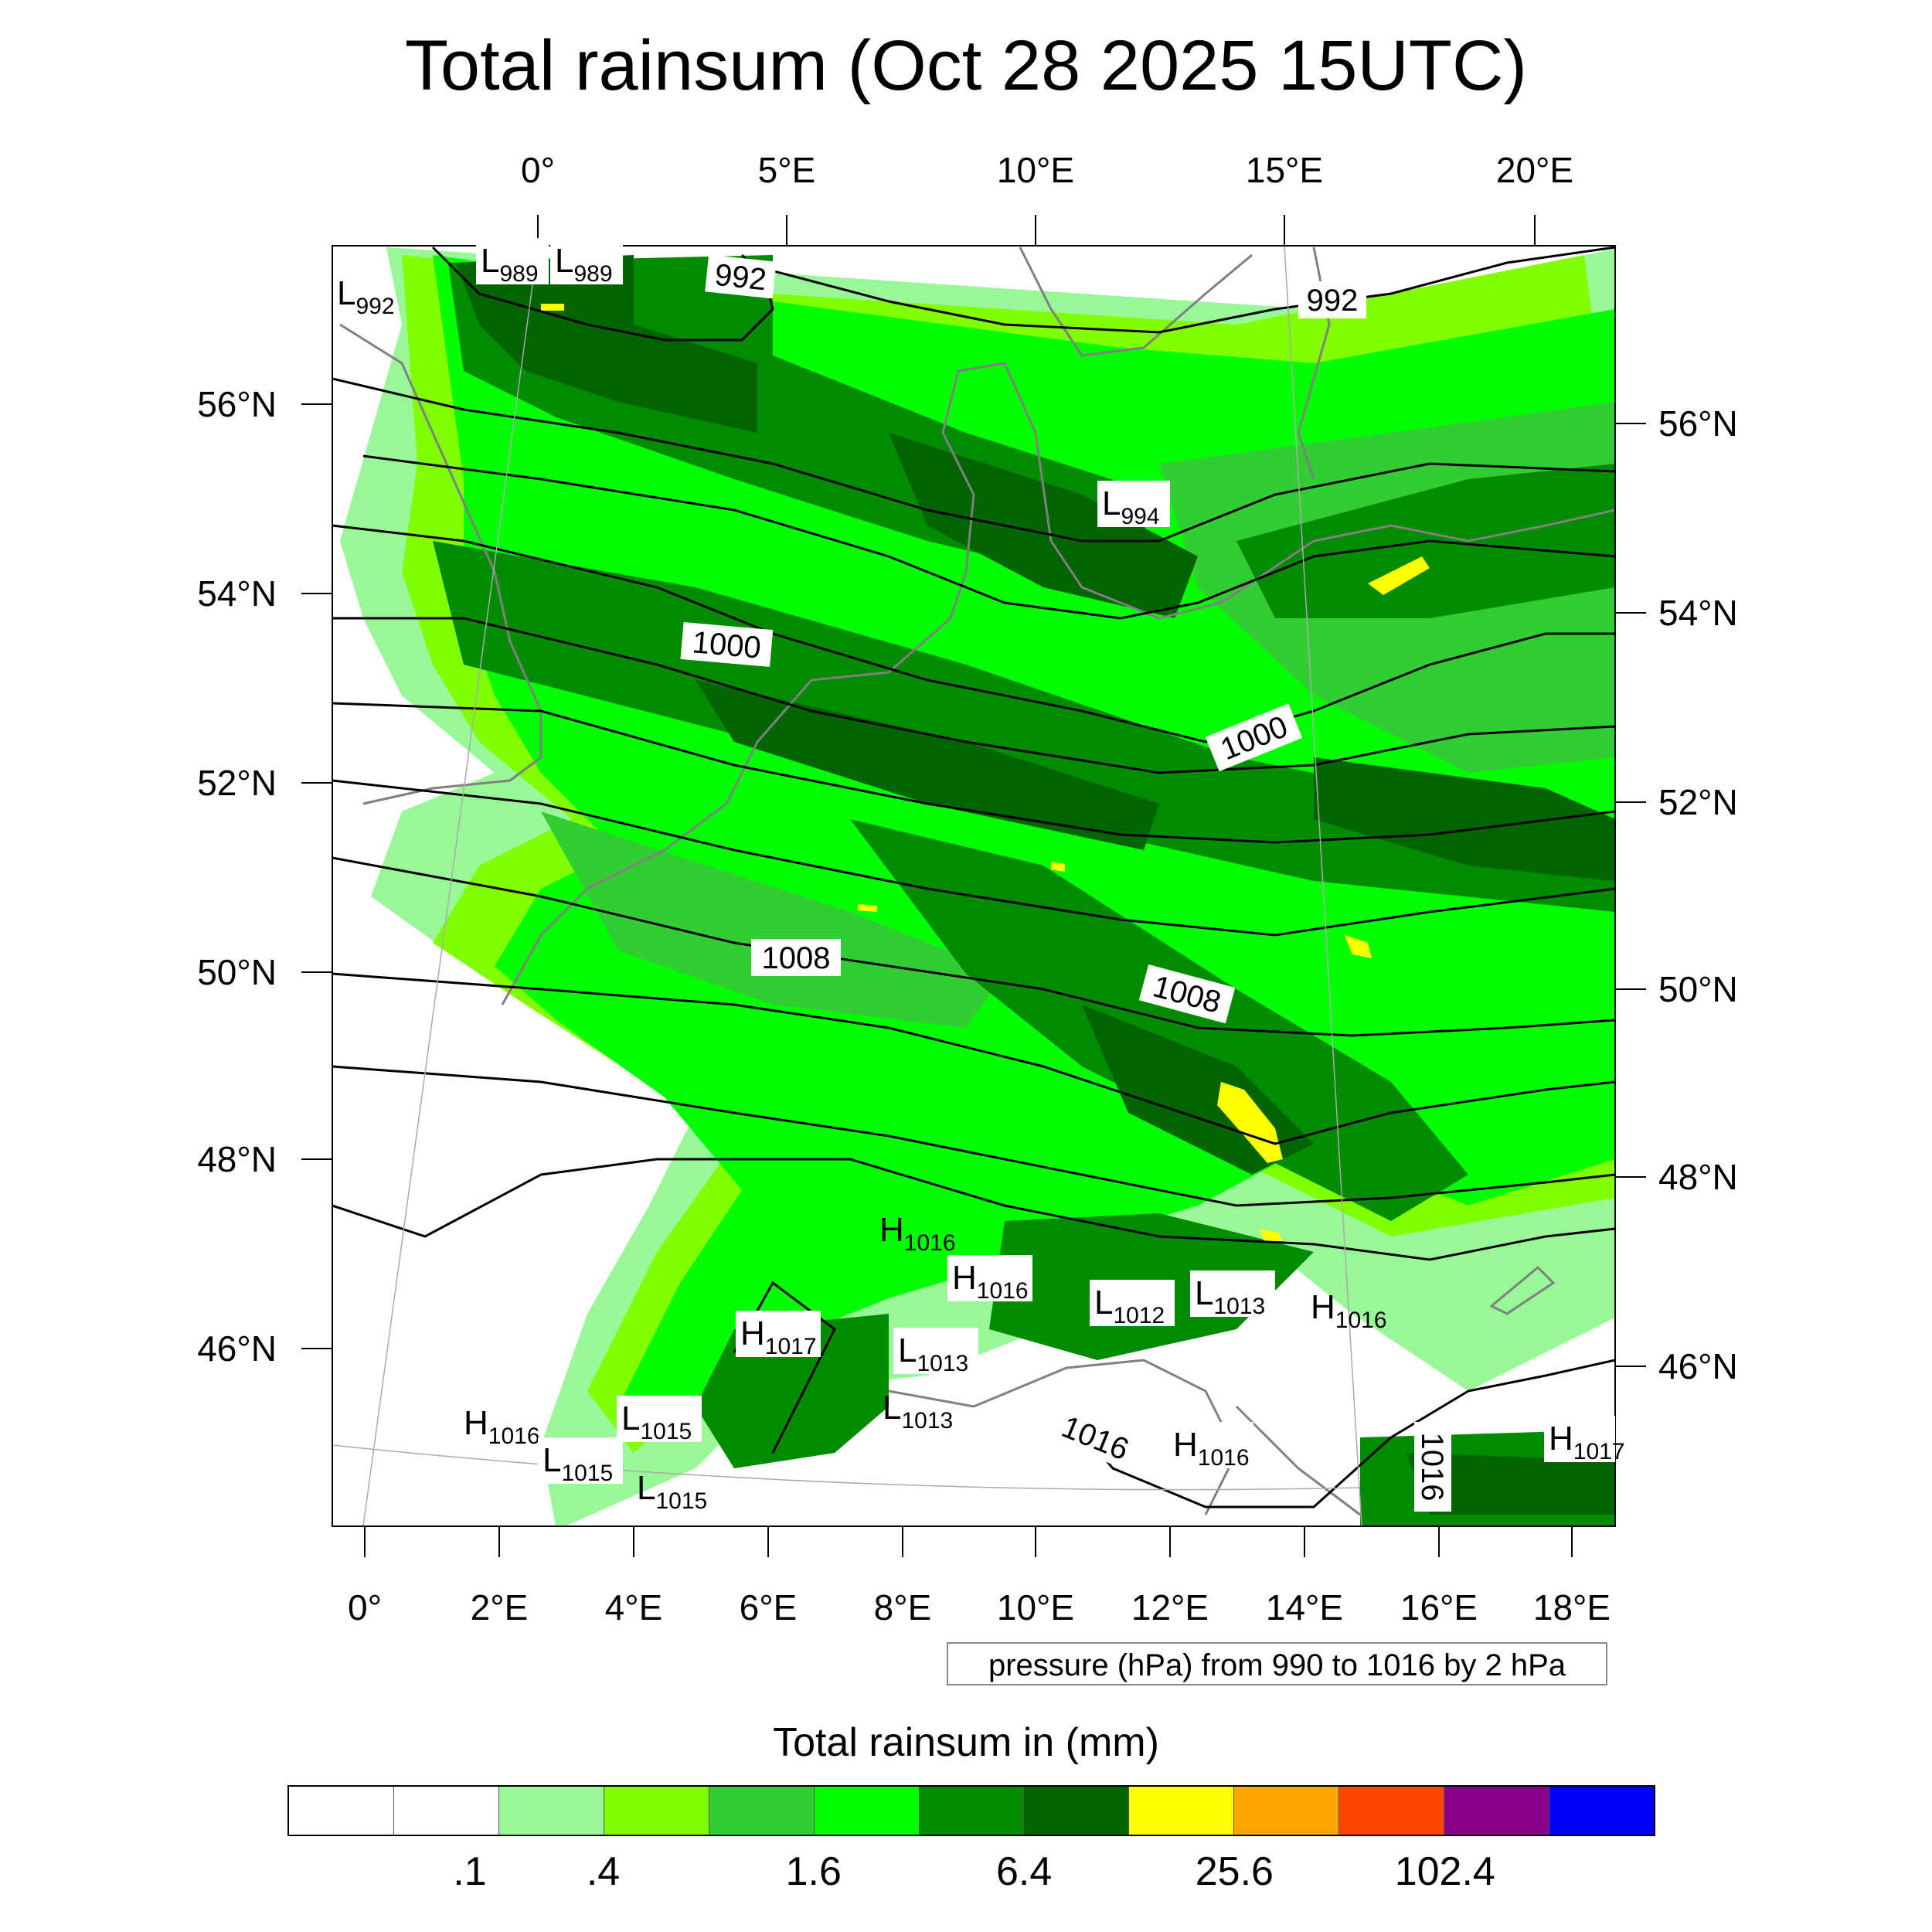 The image size is (1932, 1932). I want to click on bottom-lon-label: 16°E, so click(1439, 1608).